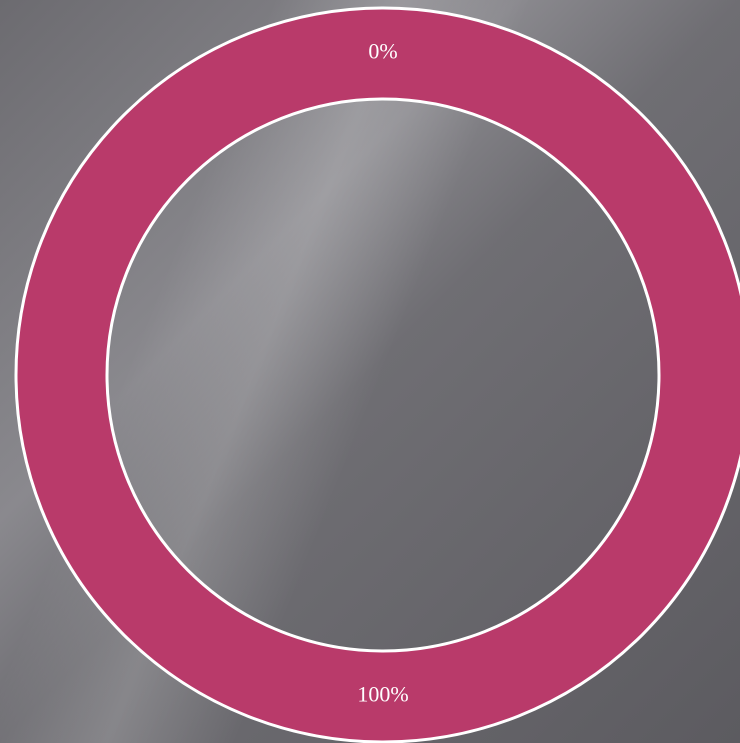 The image size is (740, 743). I want to click on data-label: 100%, so click(382, 694).